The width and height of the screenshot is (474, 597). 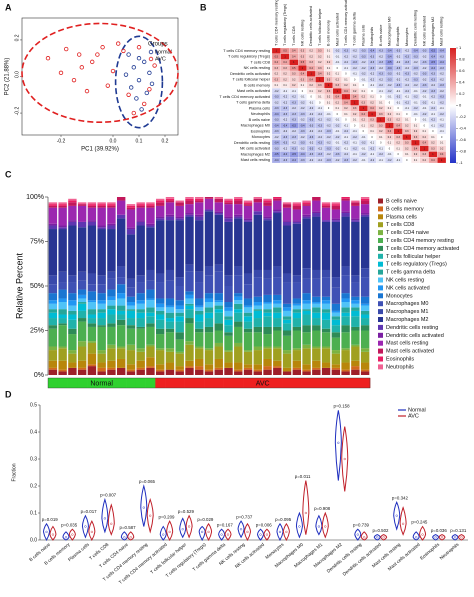 I want to click on y-tick-label: -0.2, so click(x=17, y=111).